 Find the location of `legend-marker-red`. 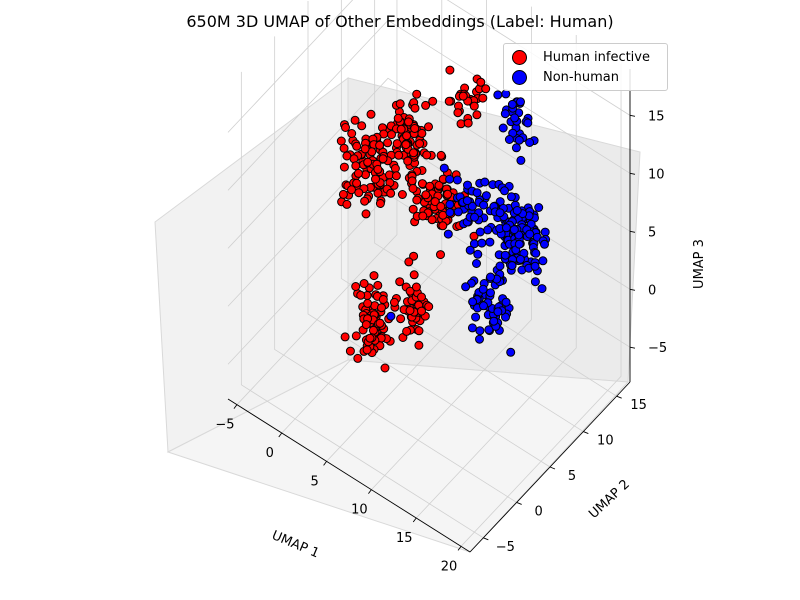

legend-marker-red is located at coordinates (519, 57).